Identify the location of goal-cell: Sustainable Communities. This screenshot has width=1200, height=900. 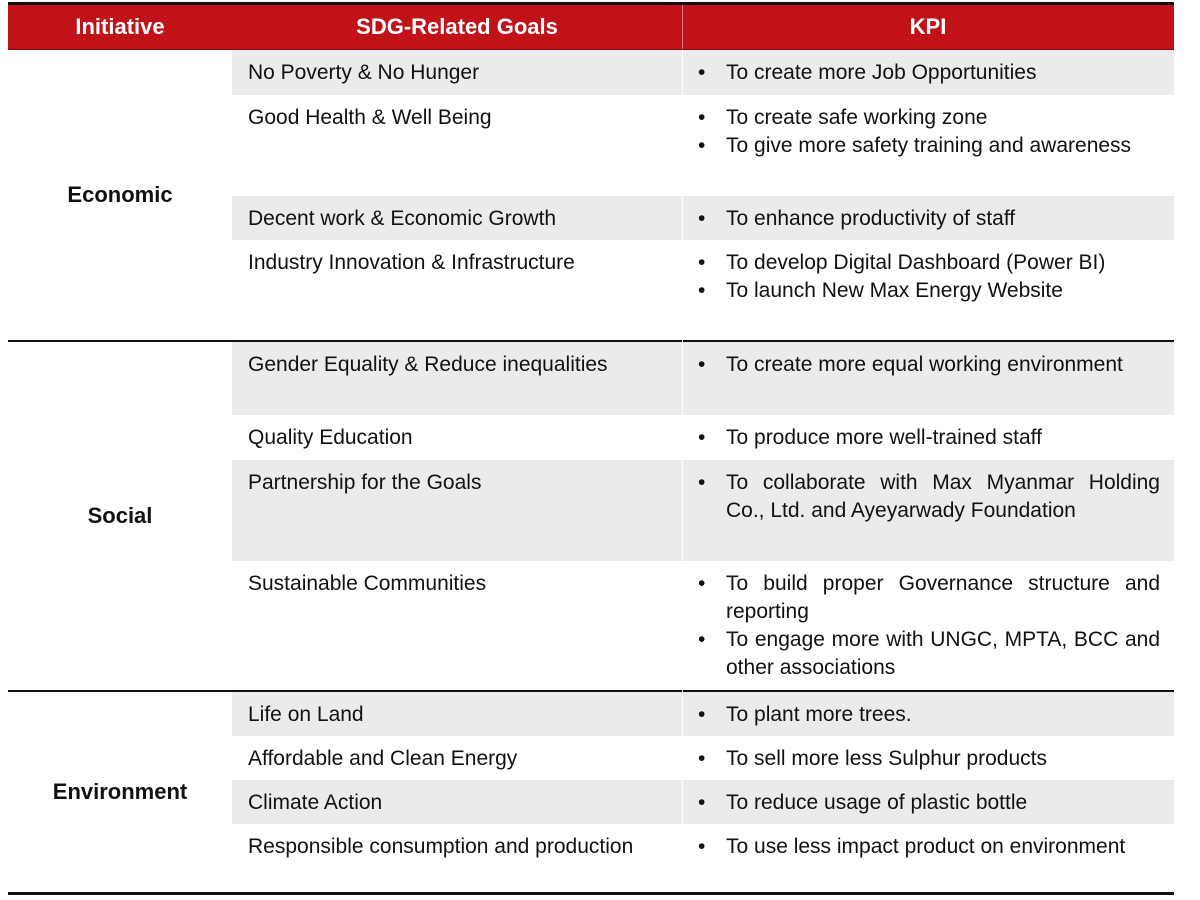
(367, 583).